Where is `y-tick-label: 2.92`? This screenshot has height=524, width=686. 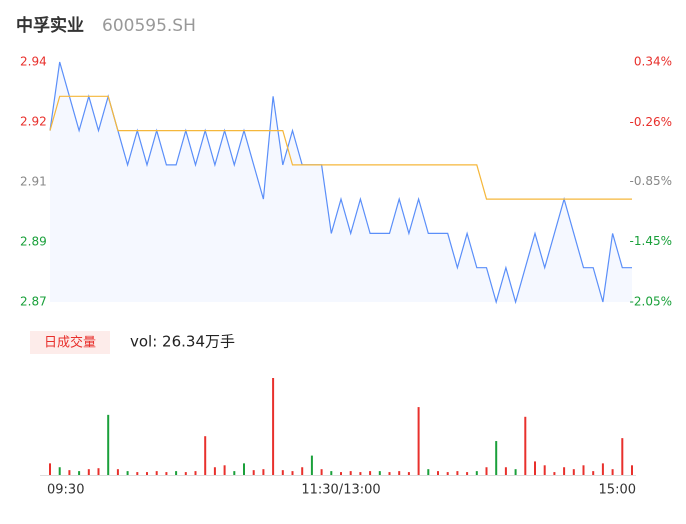 y-tick-label: 2.92 is located at coordinates (33, 122).